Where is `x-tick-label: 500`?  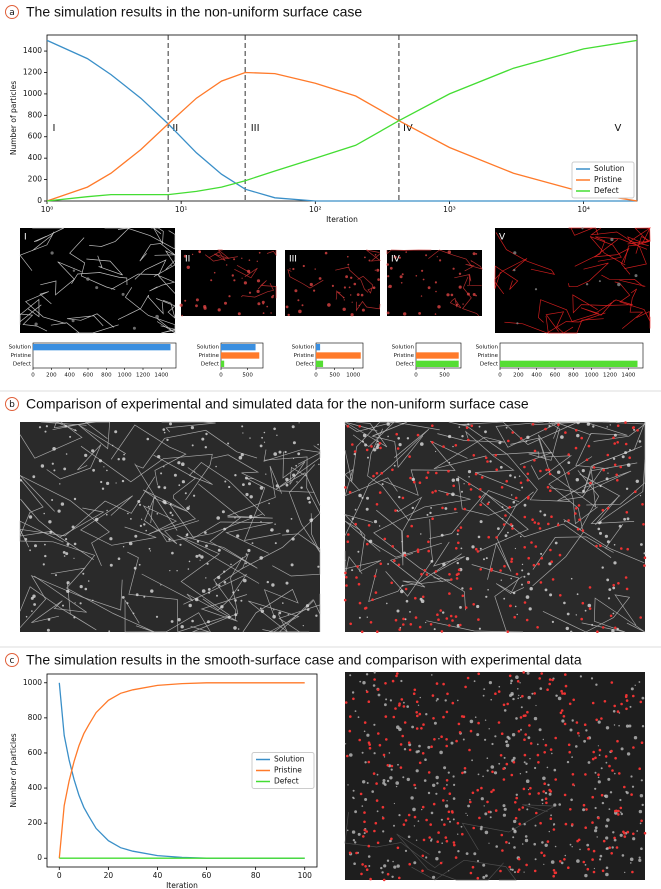 x-tick-label: 500 is located at coordinates (247, 376).